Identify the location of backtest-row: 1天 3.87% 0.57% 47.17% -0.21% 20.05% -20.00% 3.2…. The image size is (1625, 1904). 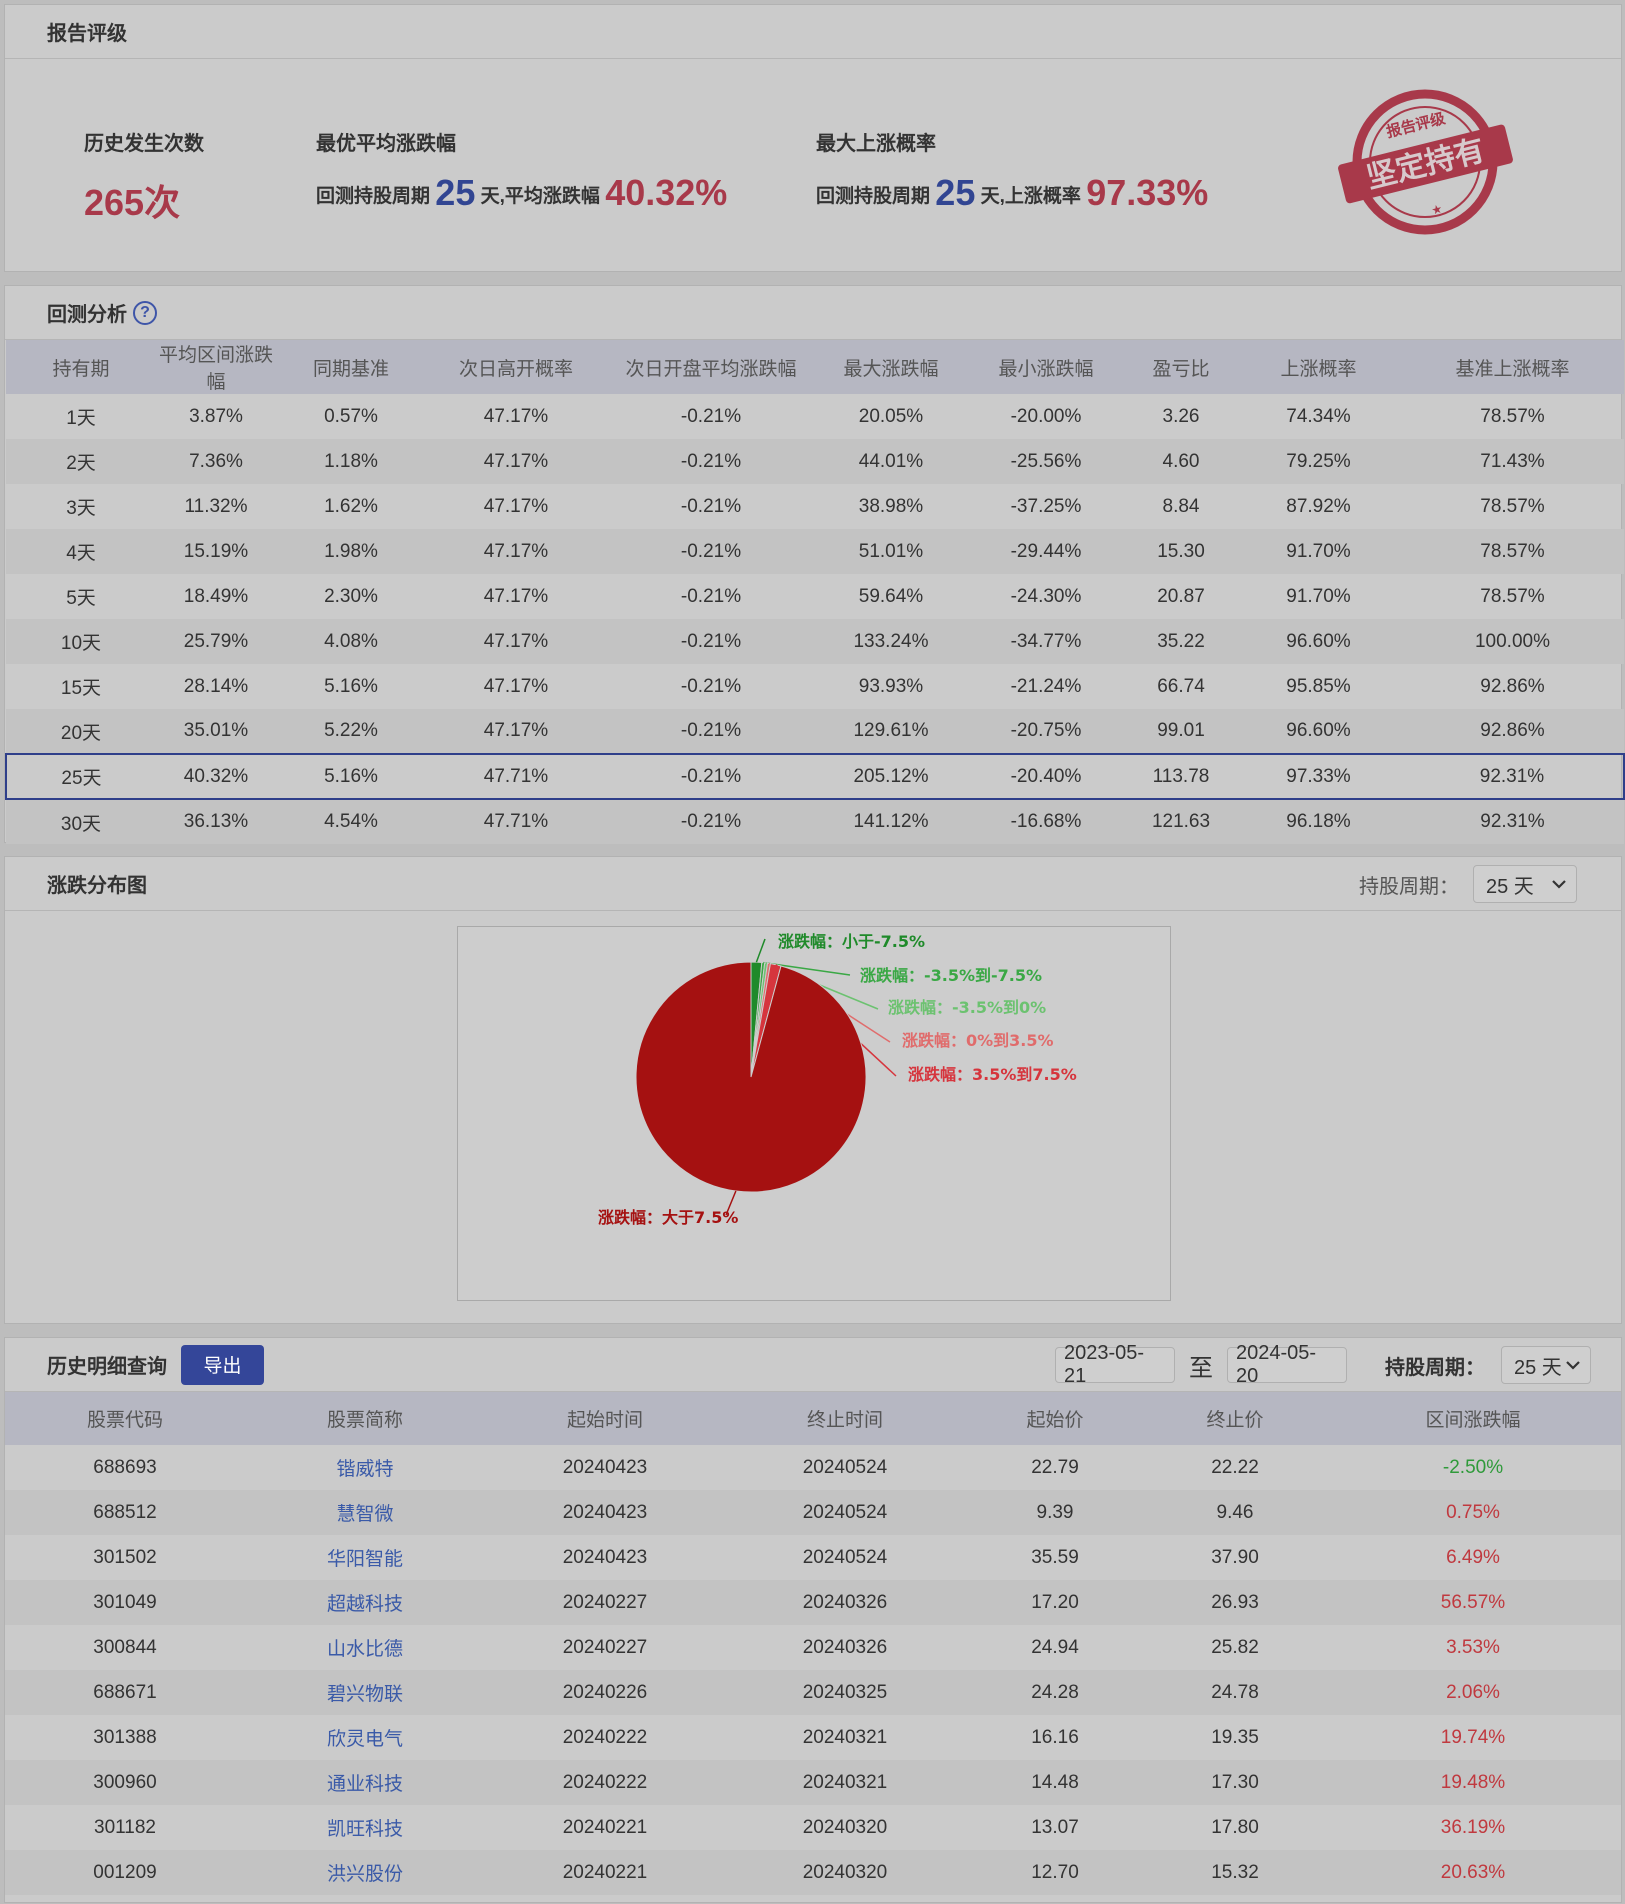
(815, 416).